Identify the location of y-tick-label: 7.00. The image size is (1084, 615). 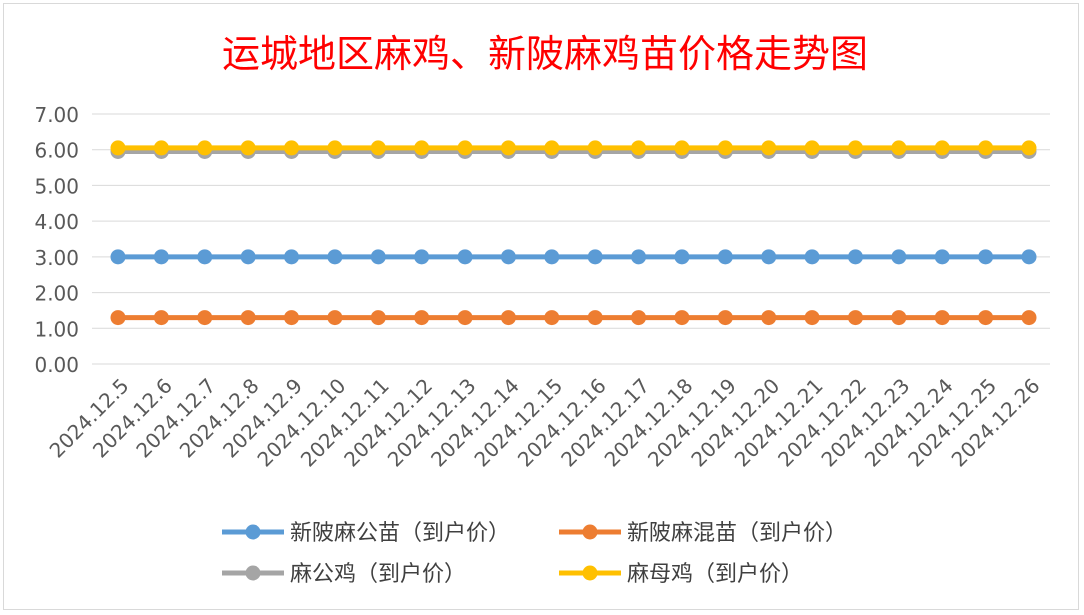
(56, 115).